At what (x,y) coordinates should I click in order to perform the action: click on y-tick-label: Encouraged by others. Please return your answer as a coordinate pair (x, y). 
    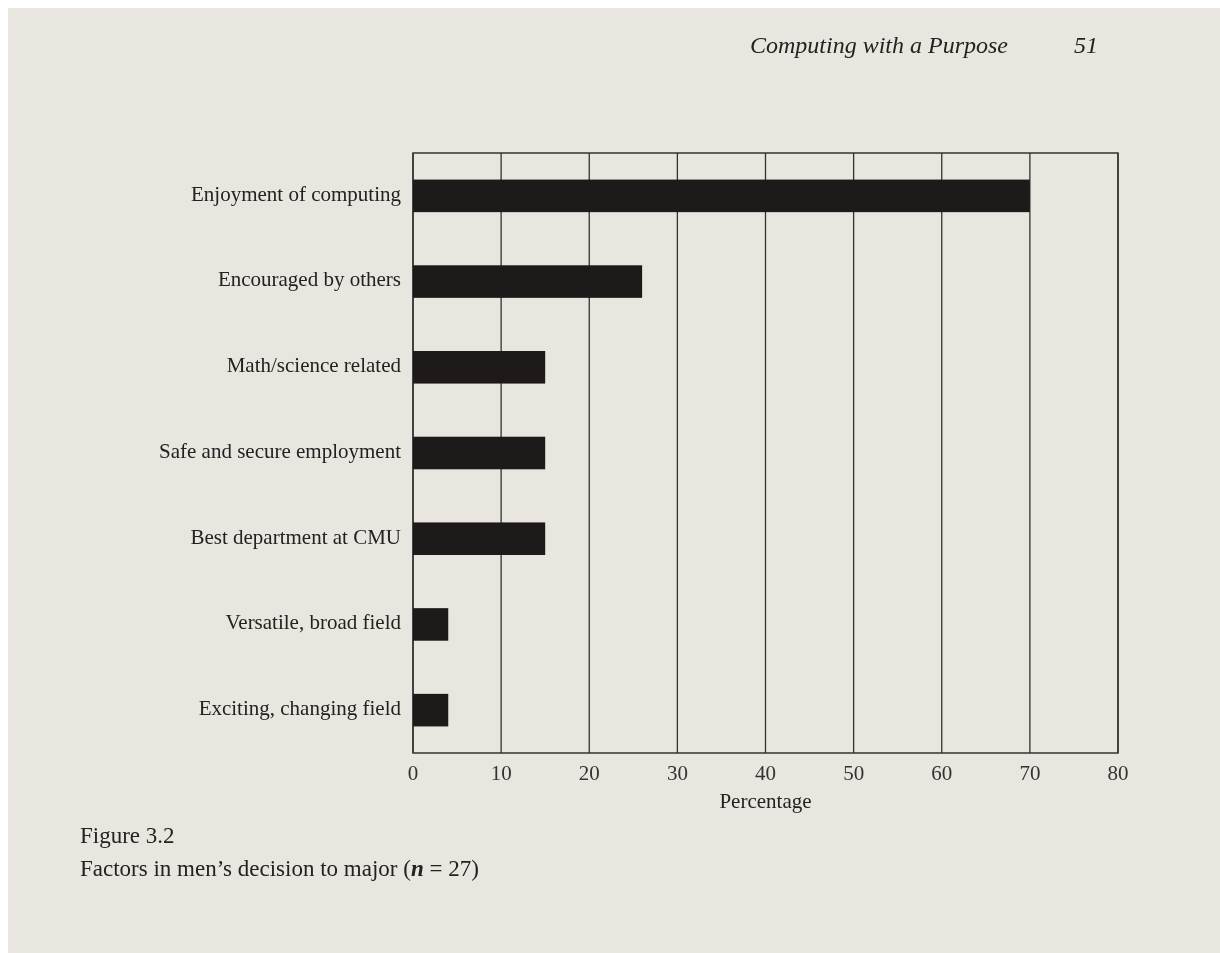
    Looking at the image, I should click on (309, 279).